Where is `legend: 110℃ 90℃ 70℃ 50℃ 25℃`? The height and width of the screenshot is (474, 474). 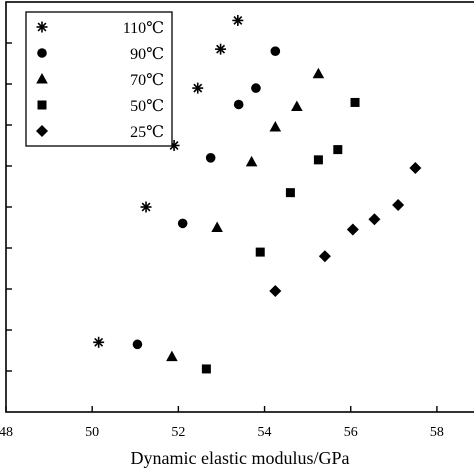 legend: 110℃ 90℃ 70℃ 50℃ 25℃ is located at coordinates (99, 79).